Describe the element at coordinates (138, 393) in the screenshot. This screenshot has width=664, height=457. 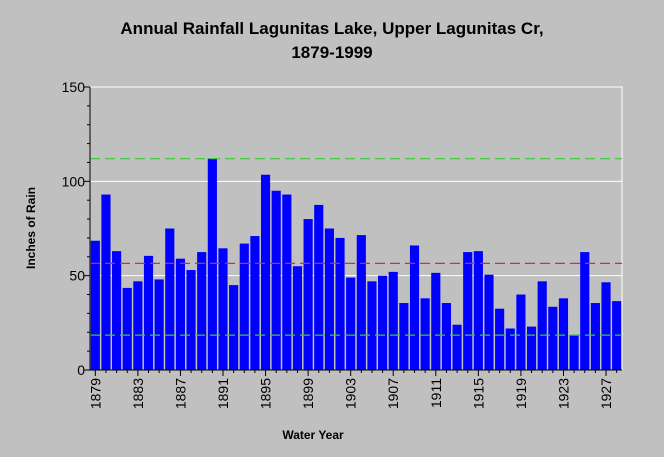
I see `x-tick-label: 1883` at that location.